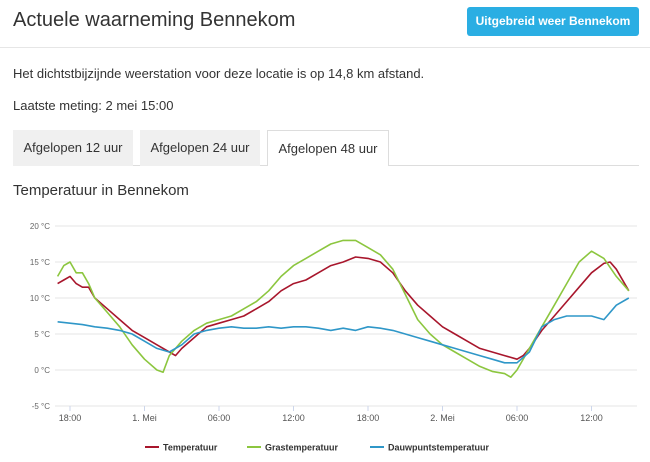 This screenshot has width=650, height=462. Describe the element at coordinates (41, 406) in the screenshot. I see `y-tick-label: -5 °C` at that location.